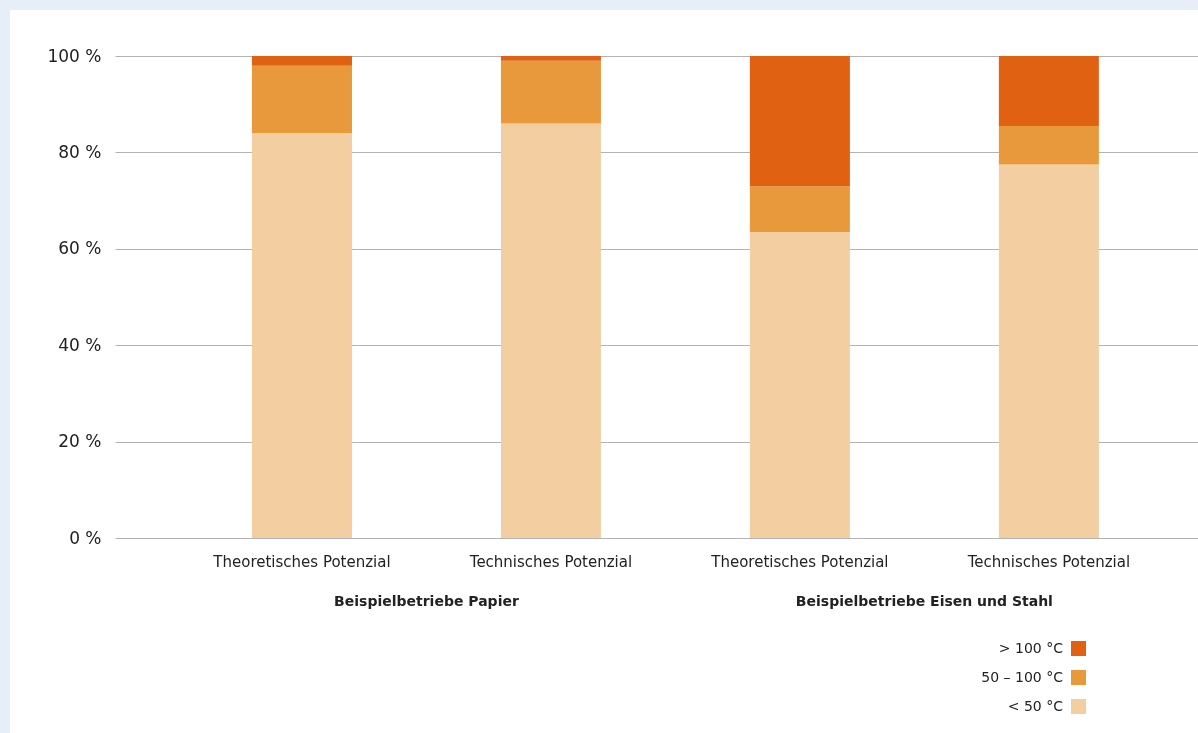  I want to click on y-tick-label: 80 %, so click(80, 151).